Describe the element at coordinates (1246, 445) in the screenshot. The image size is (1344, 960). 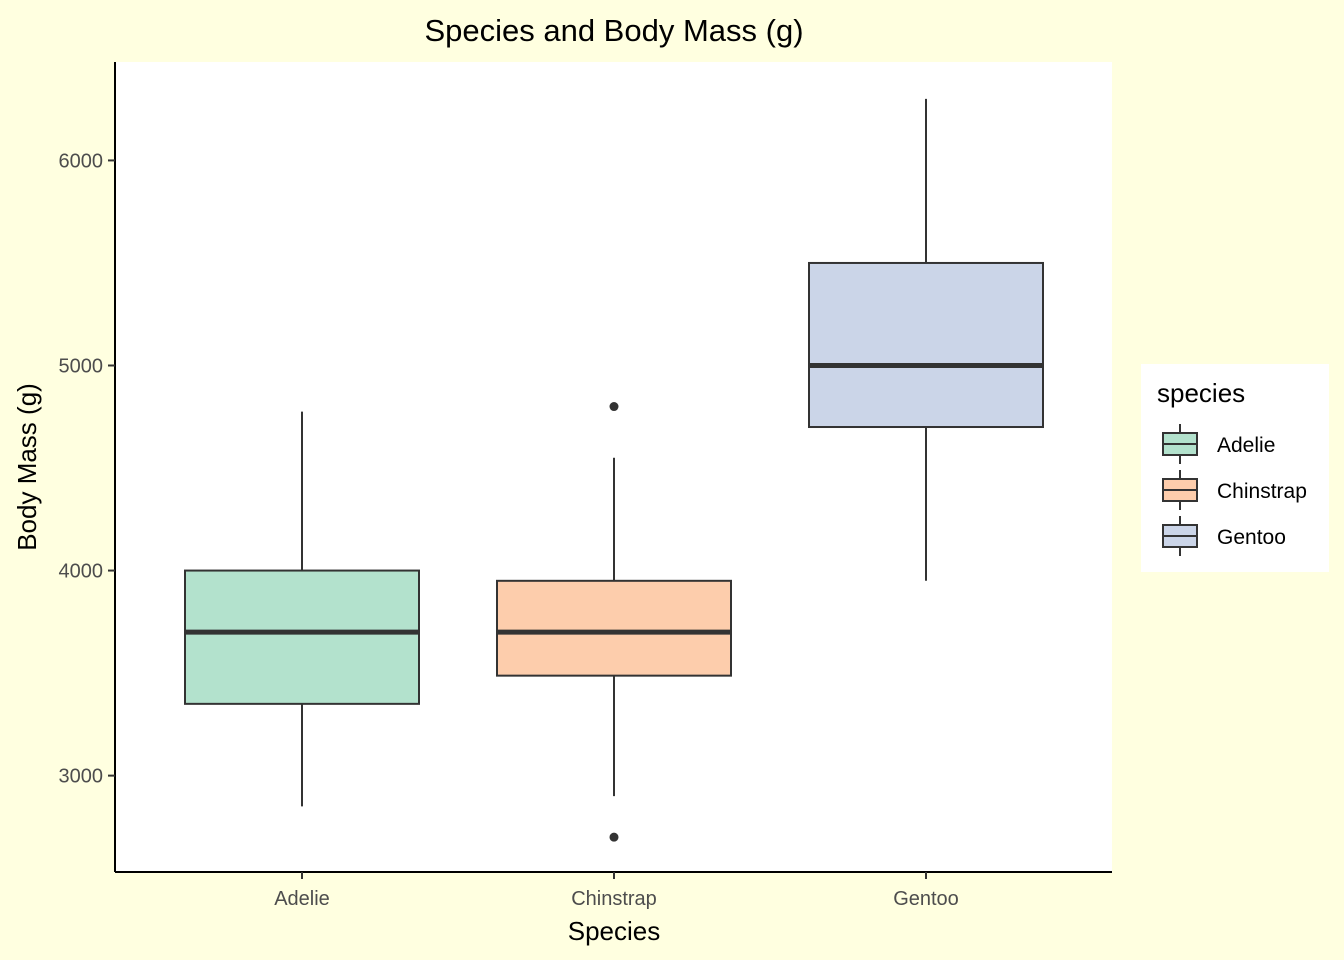
I see `legend-label: Adelie` at that location.